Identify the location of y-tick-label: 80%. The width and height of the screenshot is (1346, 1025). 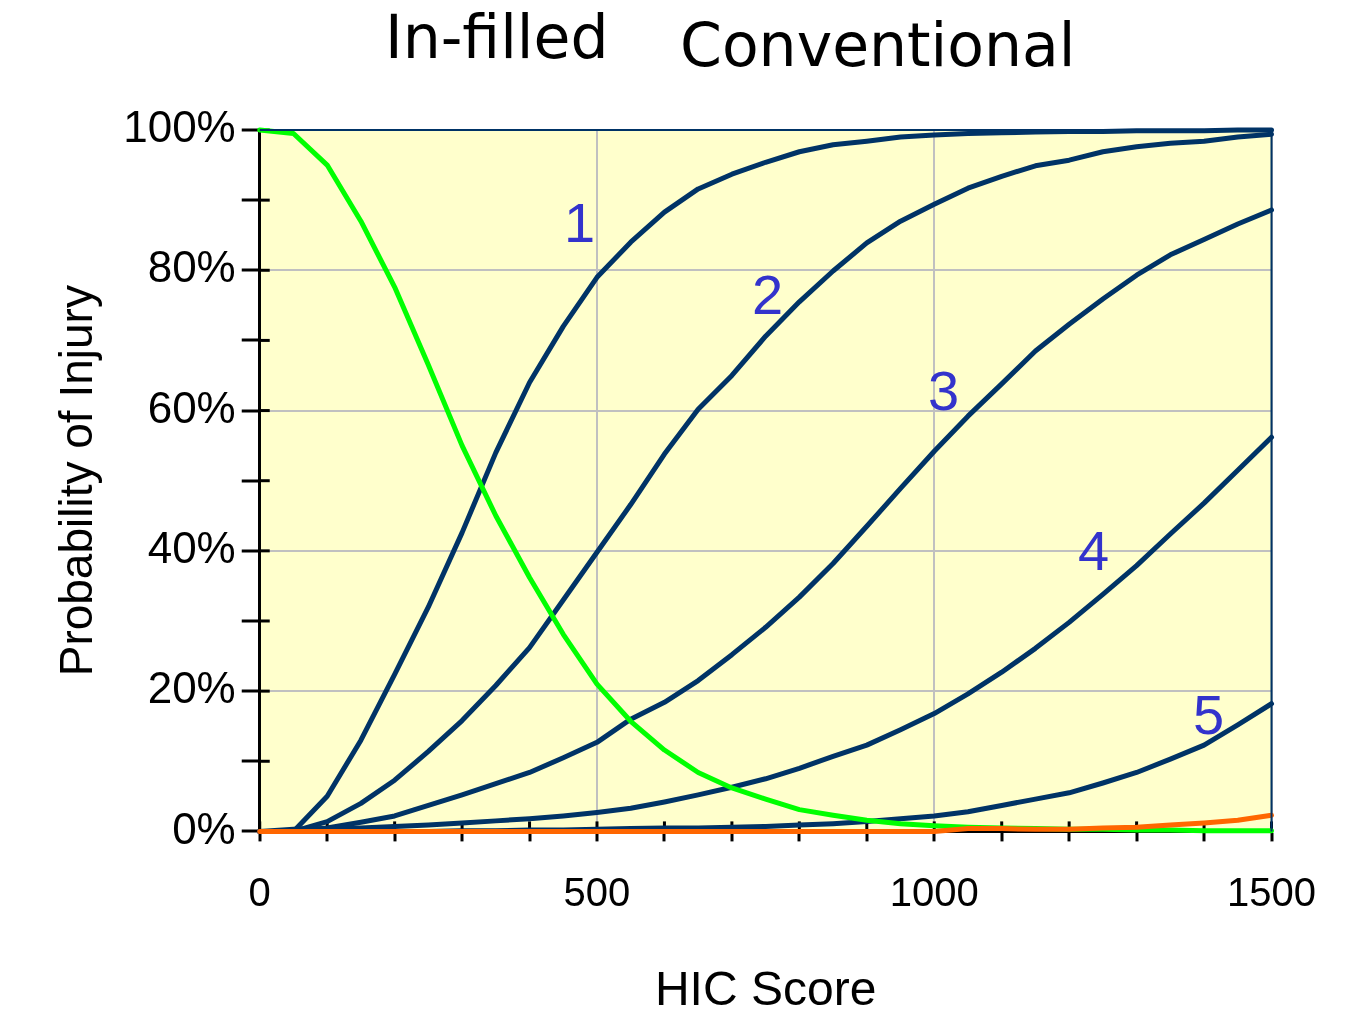
(191, 267).